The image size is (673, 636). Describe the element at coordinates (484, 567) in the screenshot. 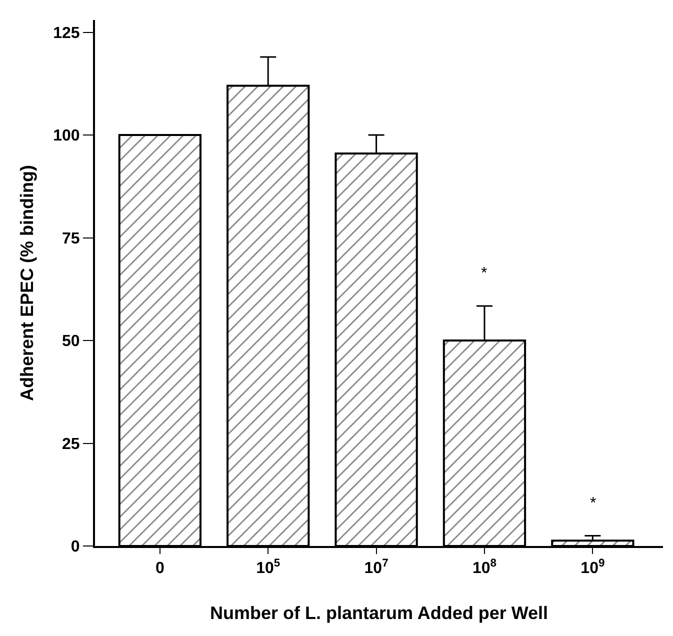

I see `x-tick-label: 10$^{8}$` at that location.